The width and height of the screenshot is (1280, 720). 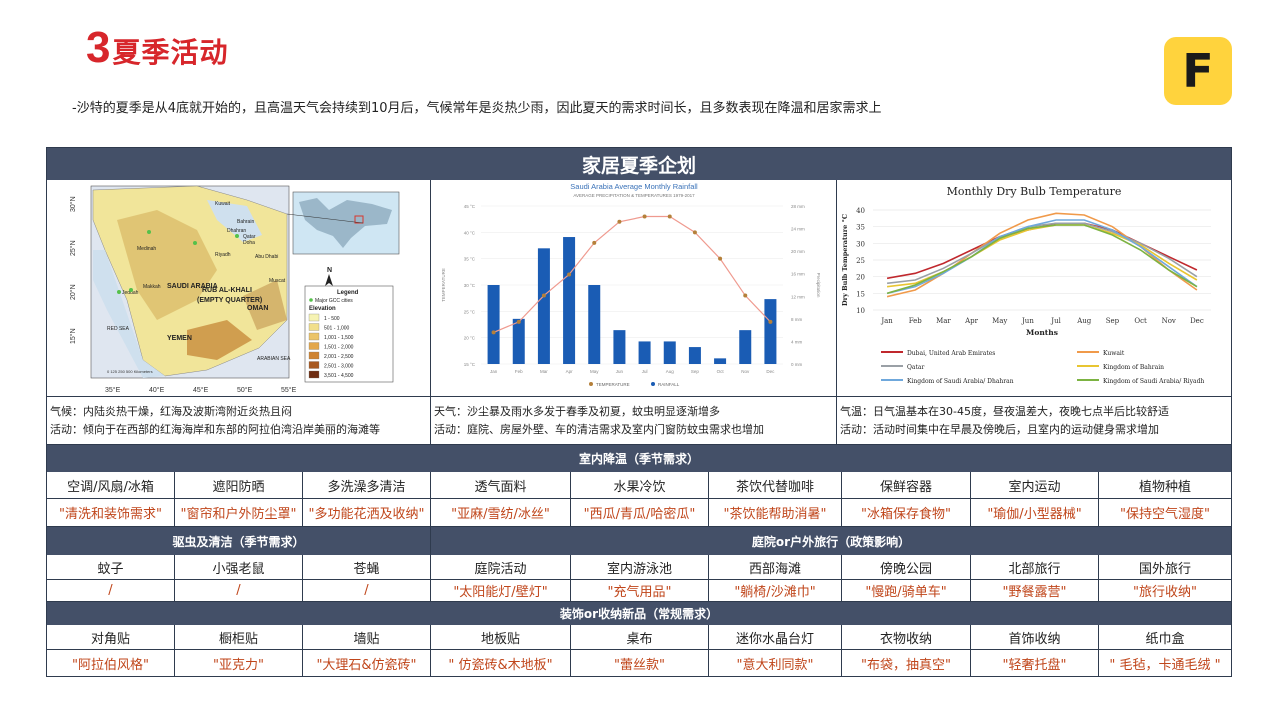 I want to click on y-left-tick: 40 °C, so click(x=470, y=232).